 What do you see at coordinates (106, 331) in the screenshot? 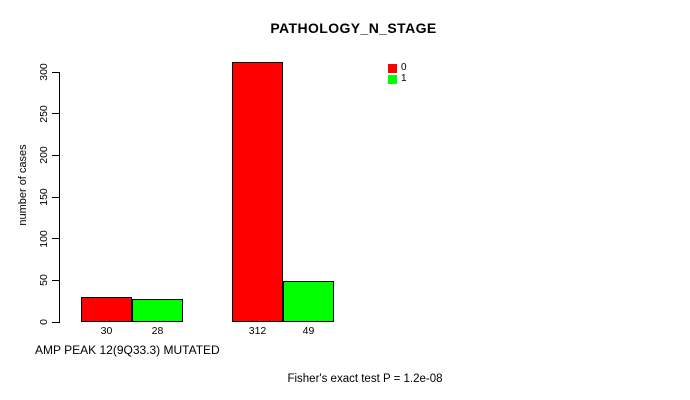
I see `bar-value-label: 30` at bounding box center [106, 331].